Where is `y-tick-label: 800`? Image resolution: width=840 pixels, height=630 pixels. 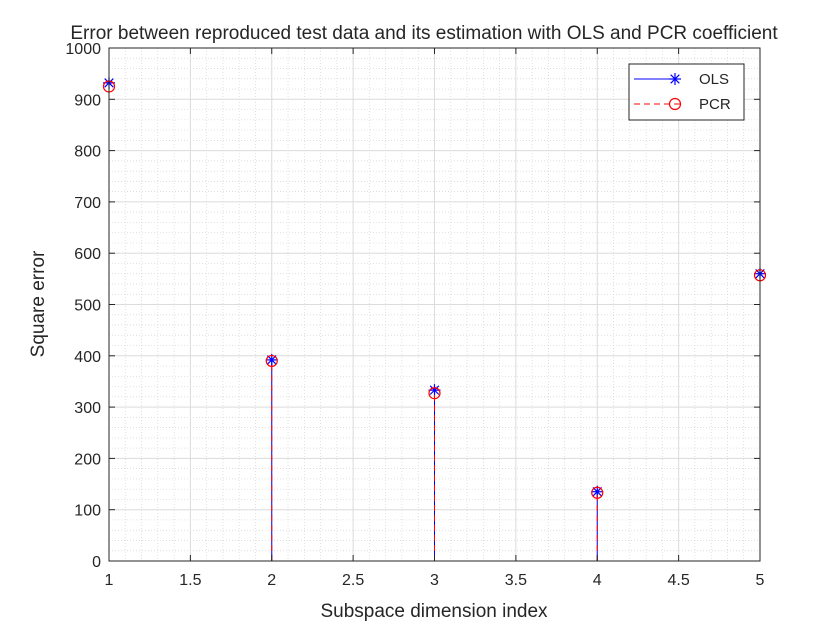 y-tick-label: 800 is located at coordinates (87, 152).